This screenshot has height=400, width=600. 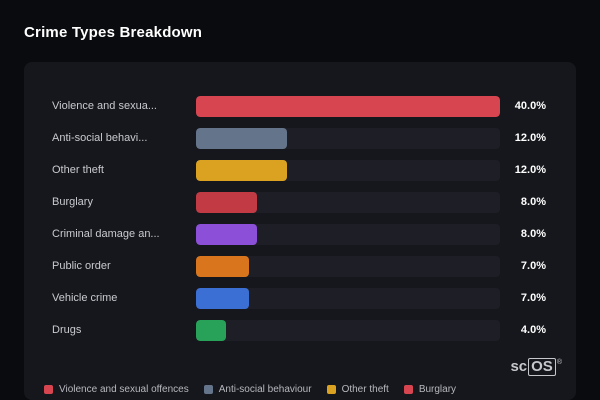 What do you see at coordinates (85, 298) in the screenshot?
I see `category-label: Vehicle crime` at bounding box center [85, 298].